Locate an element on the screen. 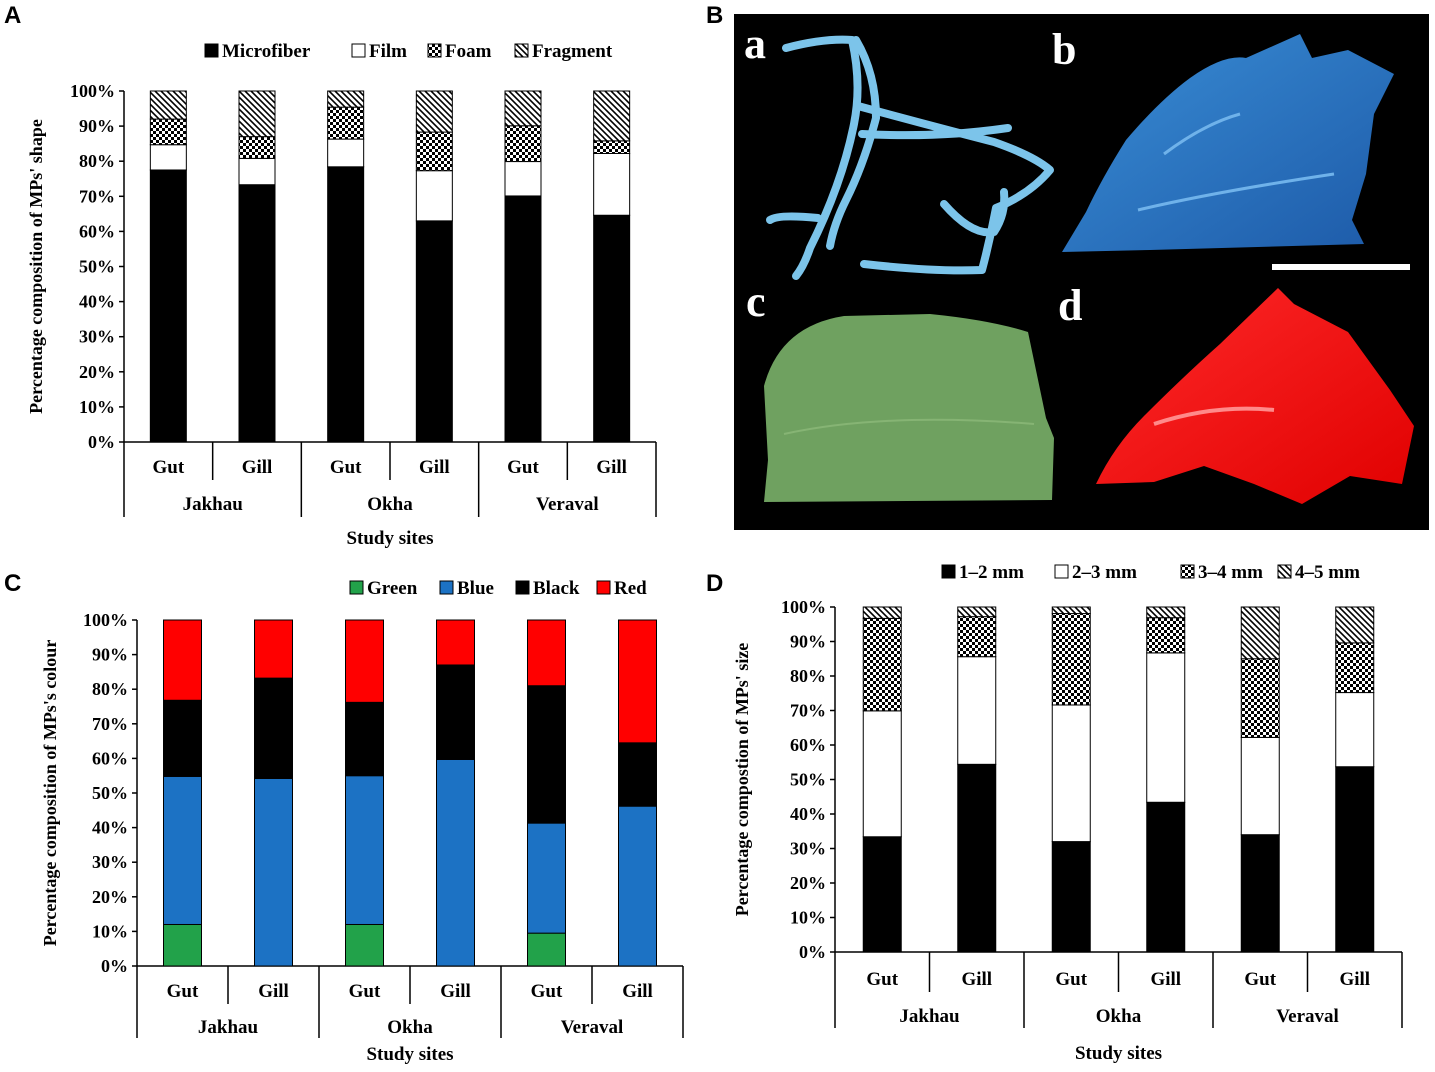 The height and width of the screenshot is (1072, 1435). group-label: Veraval is located at coordinates (592, 1027).